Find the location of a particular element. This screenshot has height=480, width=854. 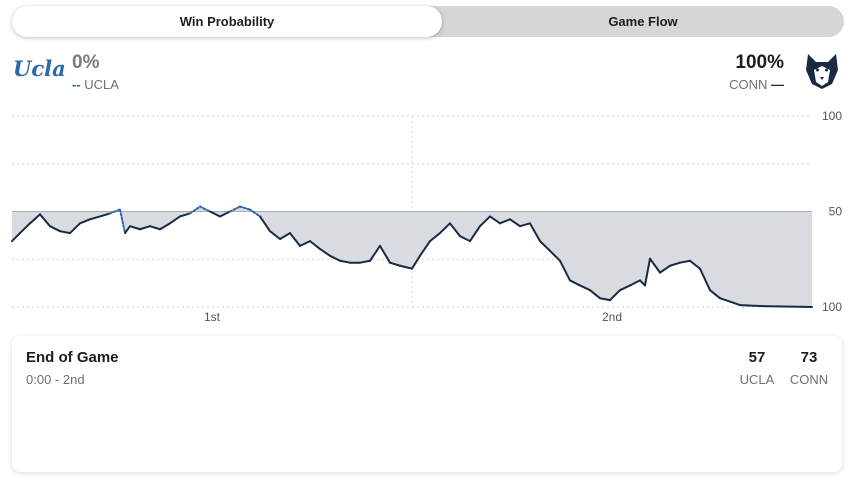

dashed-line-icon: -- is located at coordinates (78, 84).